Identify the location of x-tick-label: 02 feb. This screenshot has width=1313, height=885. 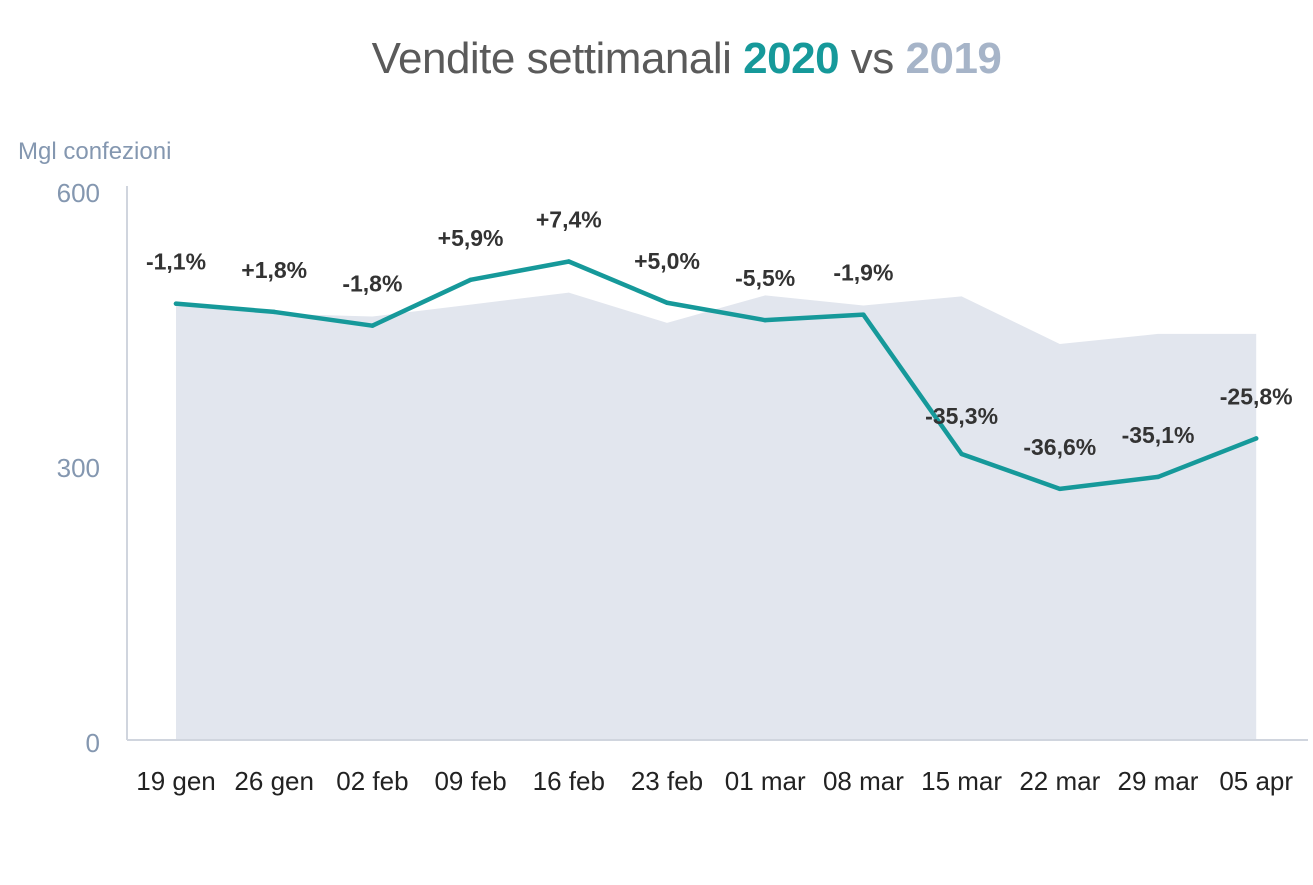
(372, 781).